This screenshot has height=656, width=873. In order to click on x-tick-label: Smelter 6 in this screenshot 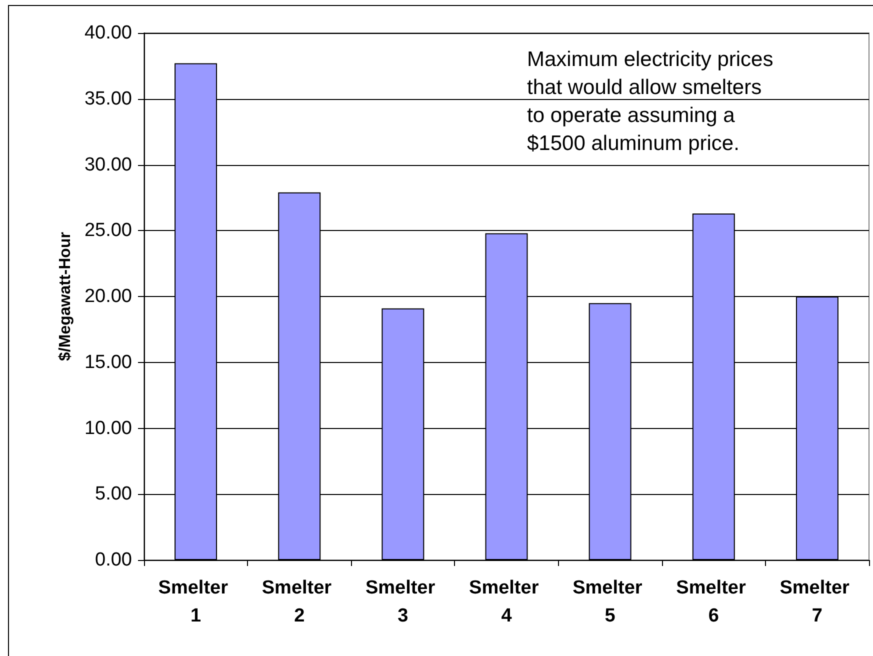, I will do `click(714, 602)`.